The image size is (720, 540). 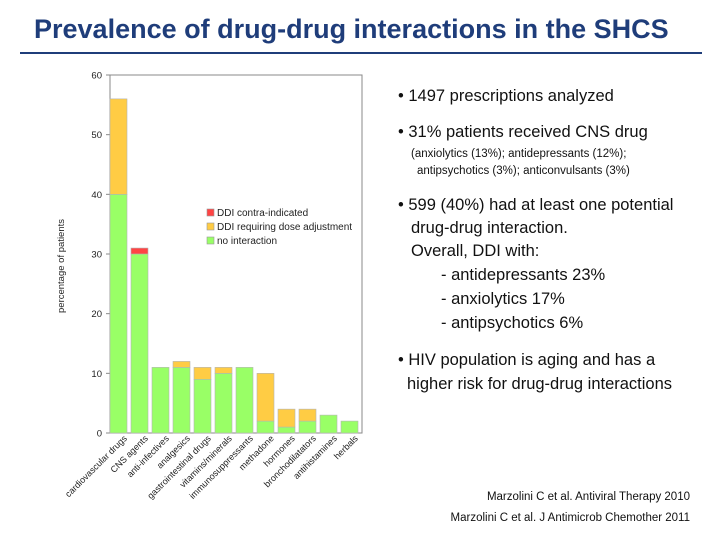 I want to click on x-tick-label-herbals: herbals, so click(x=346, y=447).